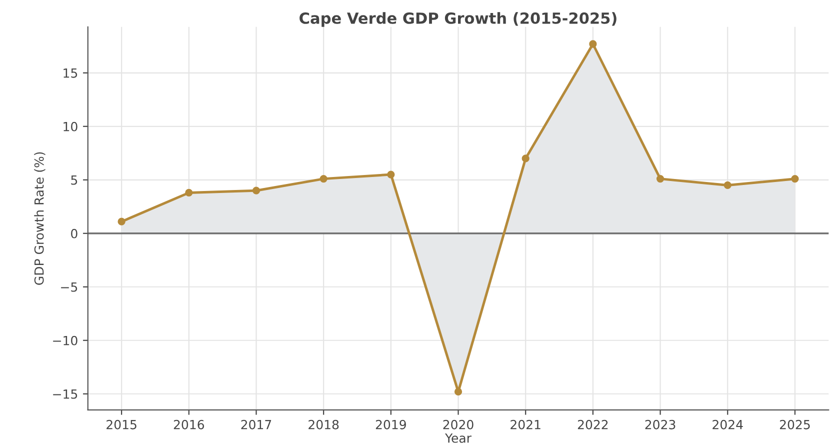 The height and width of the screenshot is (448, 837). What do you see at coordinates (660, 425) in the screenshot?
I see `x-tick-label: 2023` at bounding box center [660, 425].